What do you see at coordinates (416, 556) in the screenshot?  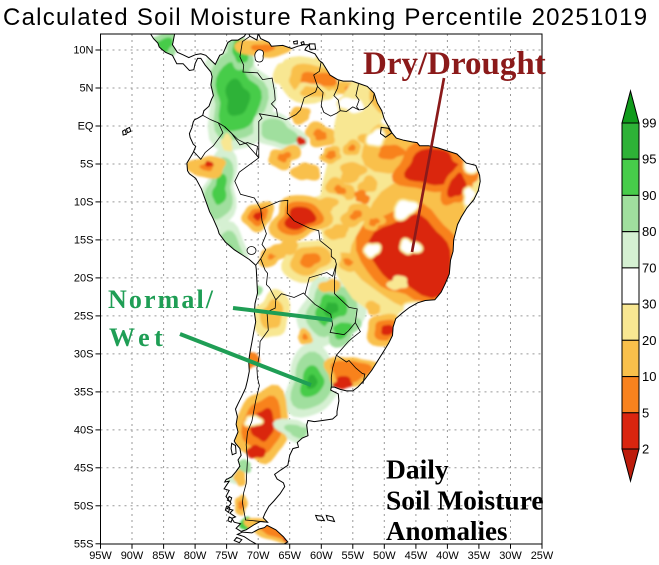 I see `svg-text: 45W` at bounding box center [416, 556].